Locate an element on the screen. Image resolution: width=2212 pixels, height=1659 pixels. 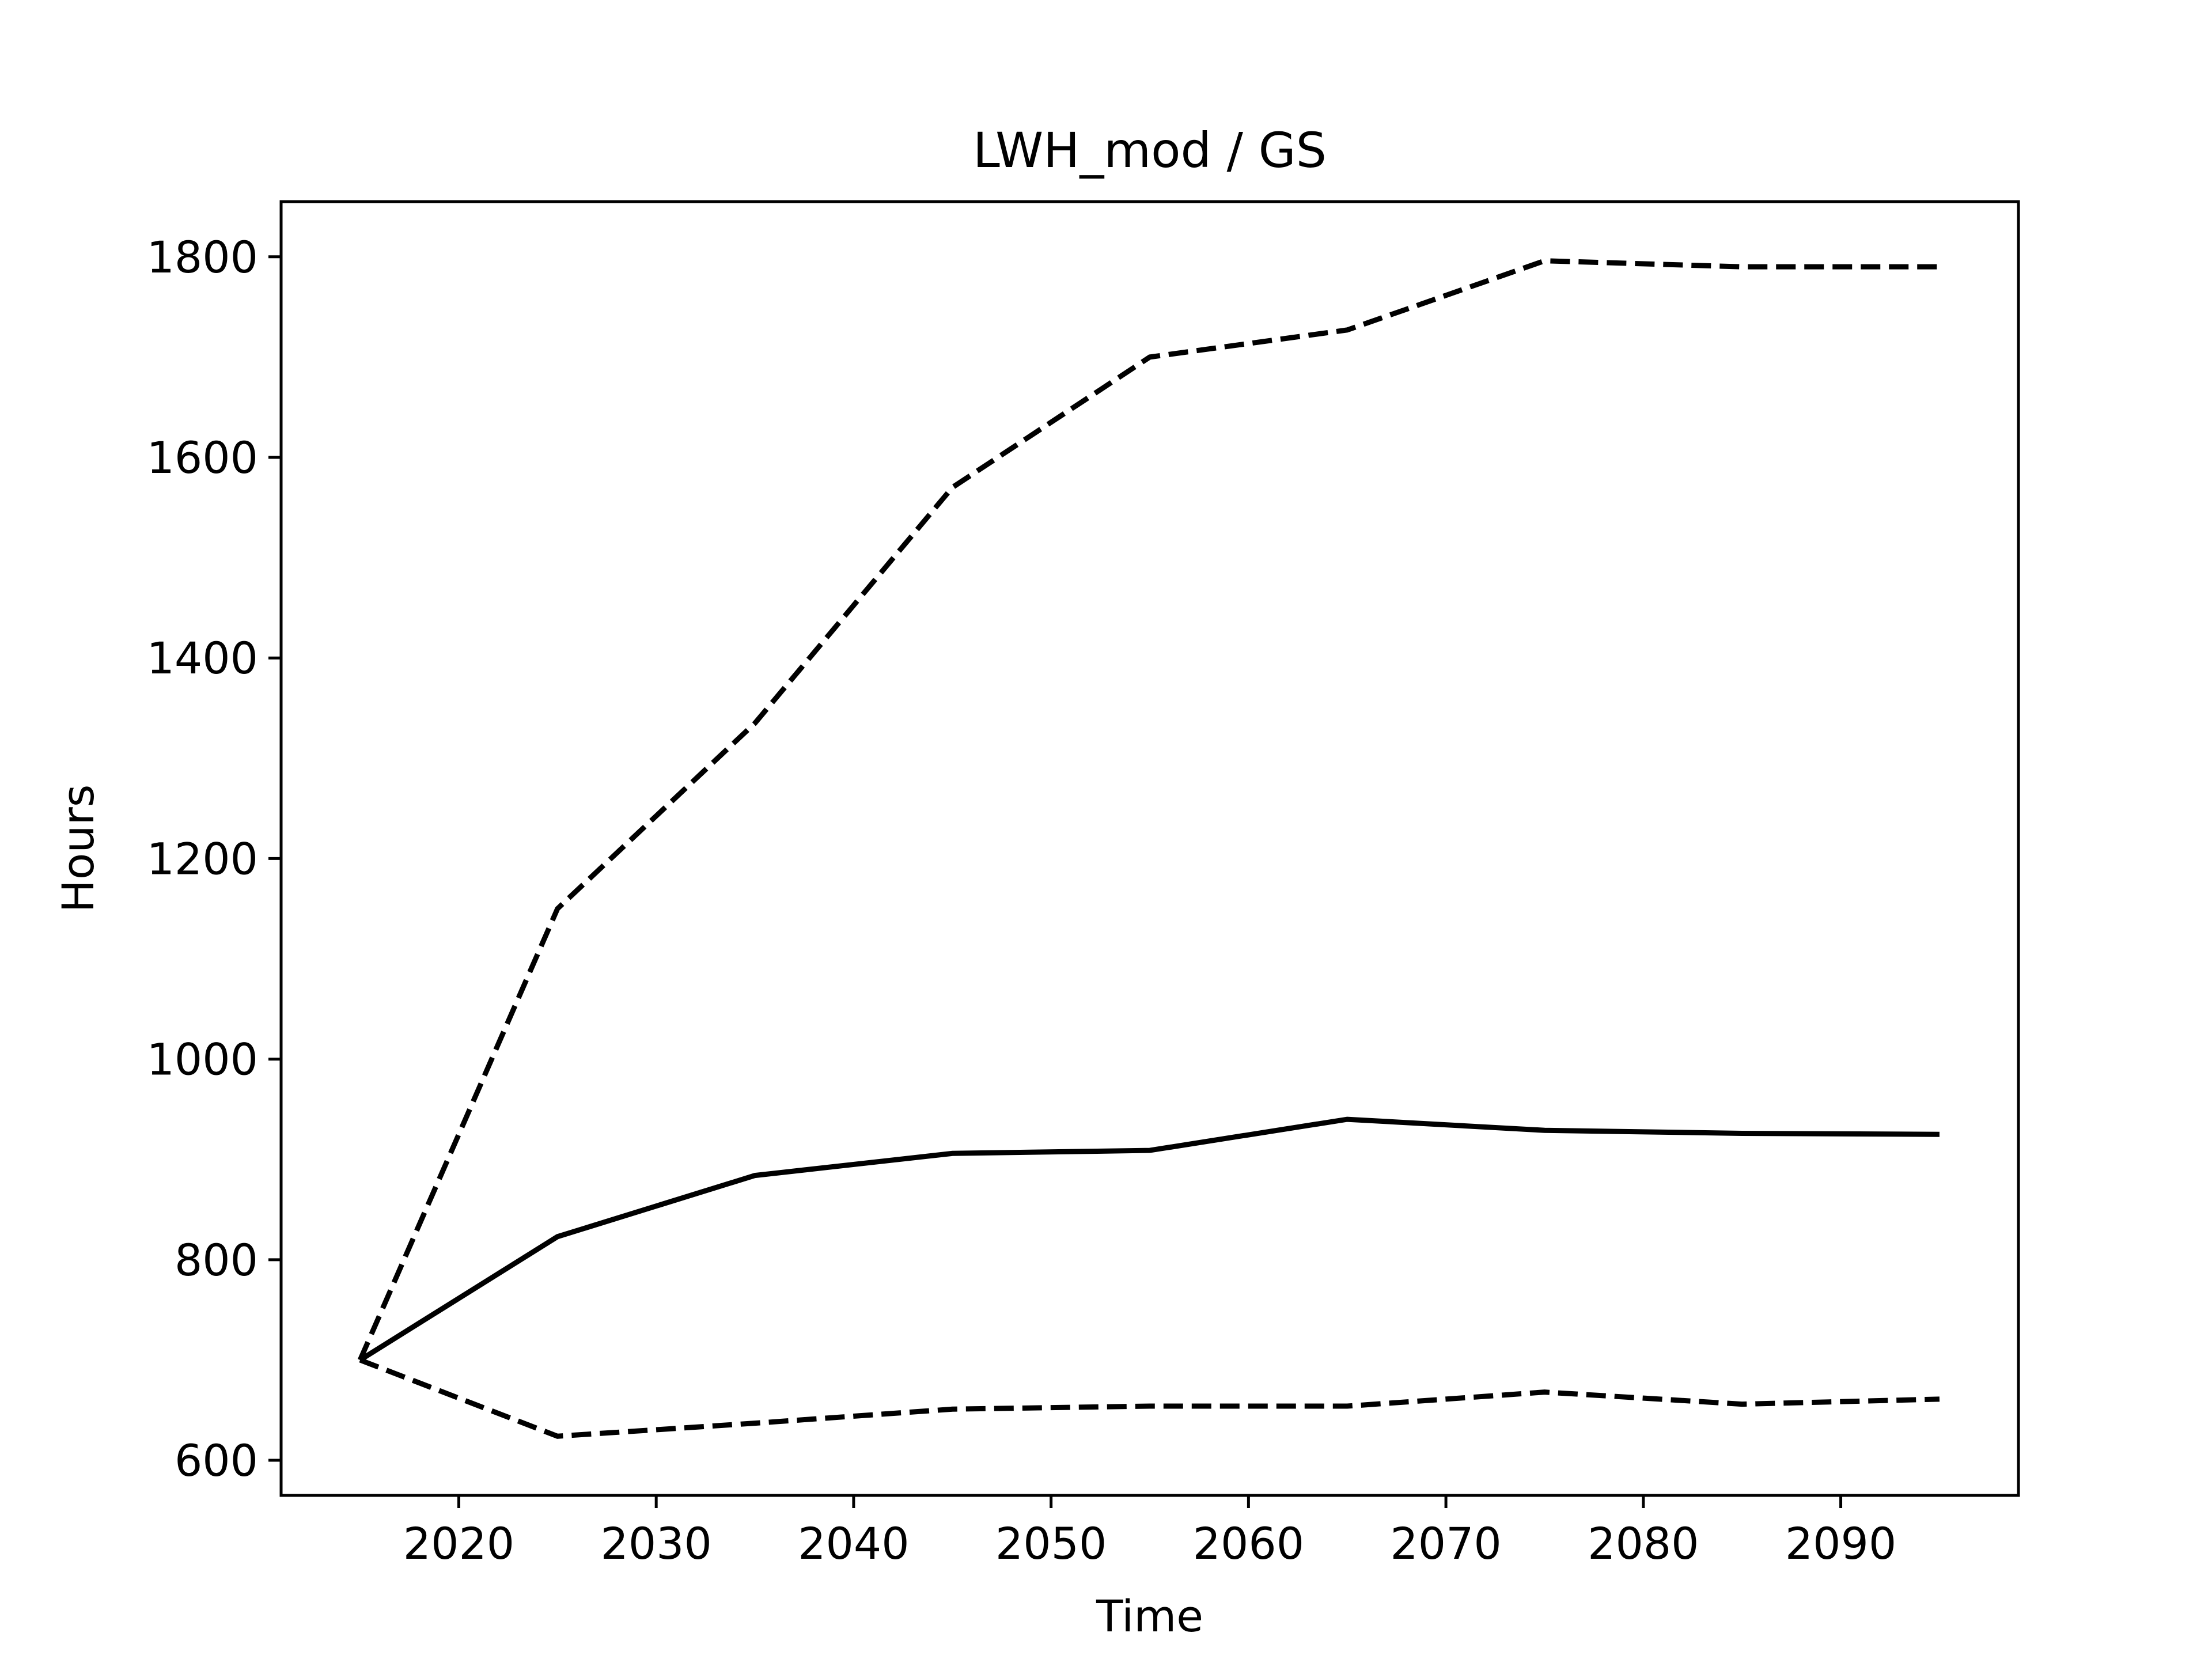
x-axis-label: Time is located at coordinates (1149, 1616).